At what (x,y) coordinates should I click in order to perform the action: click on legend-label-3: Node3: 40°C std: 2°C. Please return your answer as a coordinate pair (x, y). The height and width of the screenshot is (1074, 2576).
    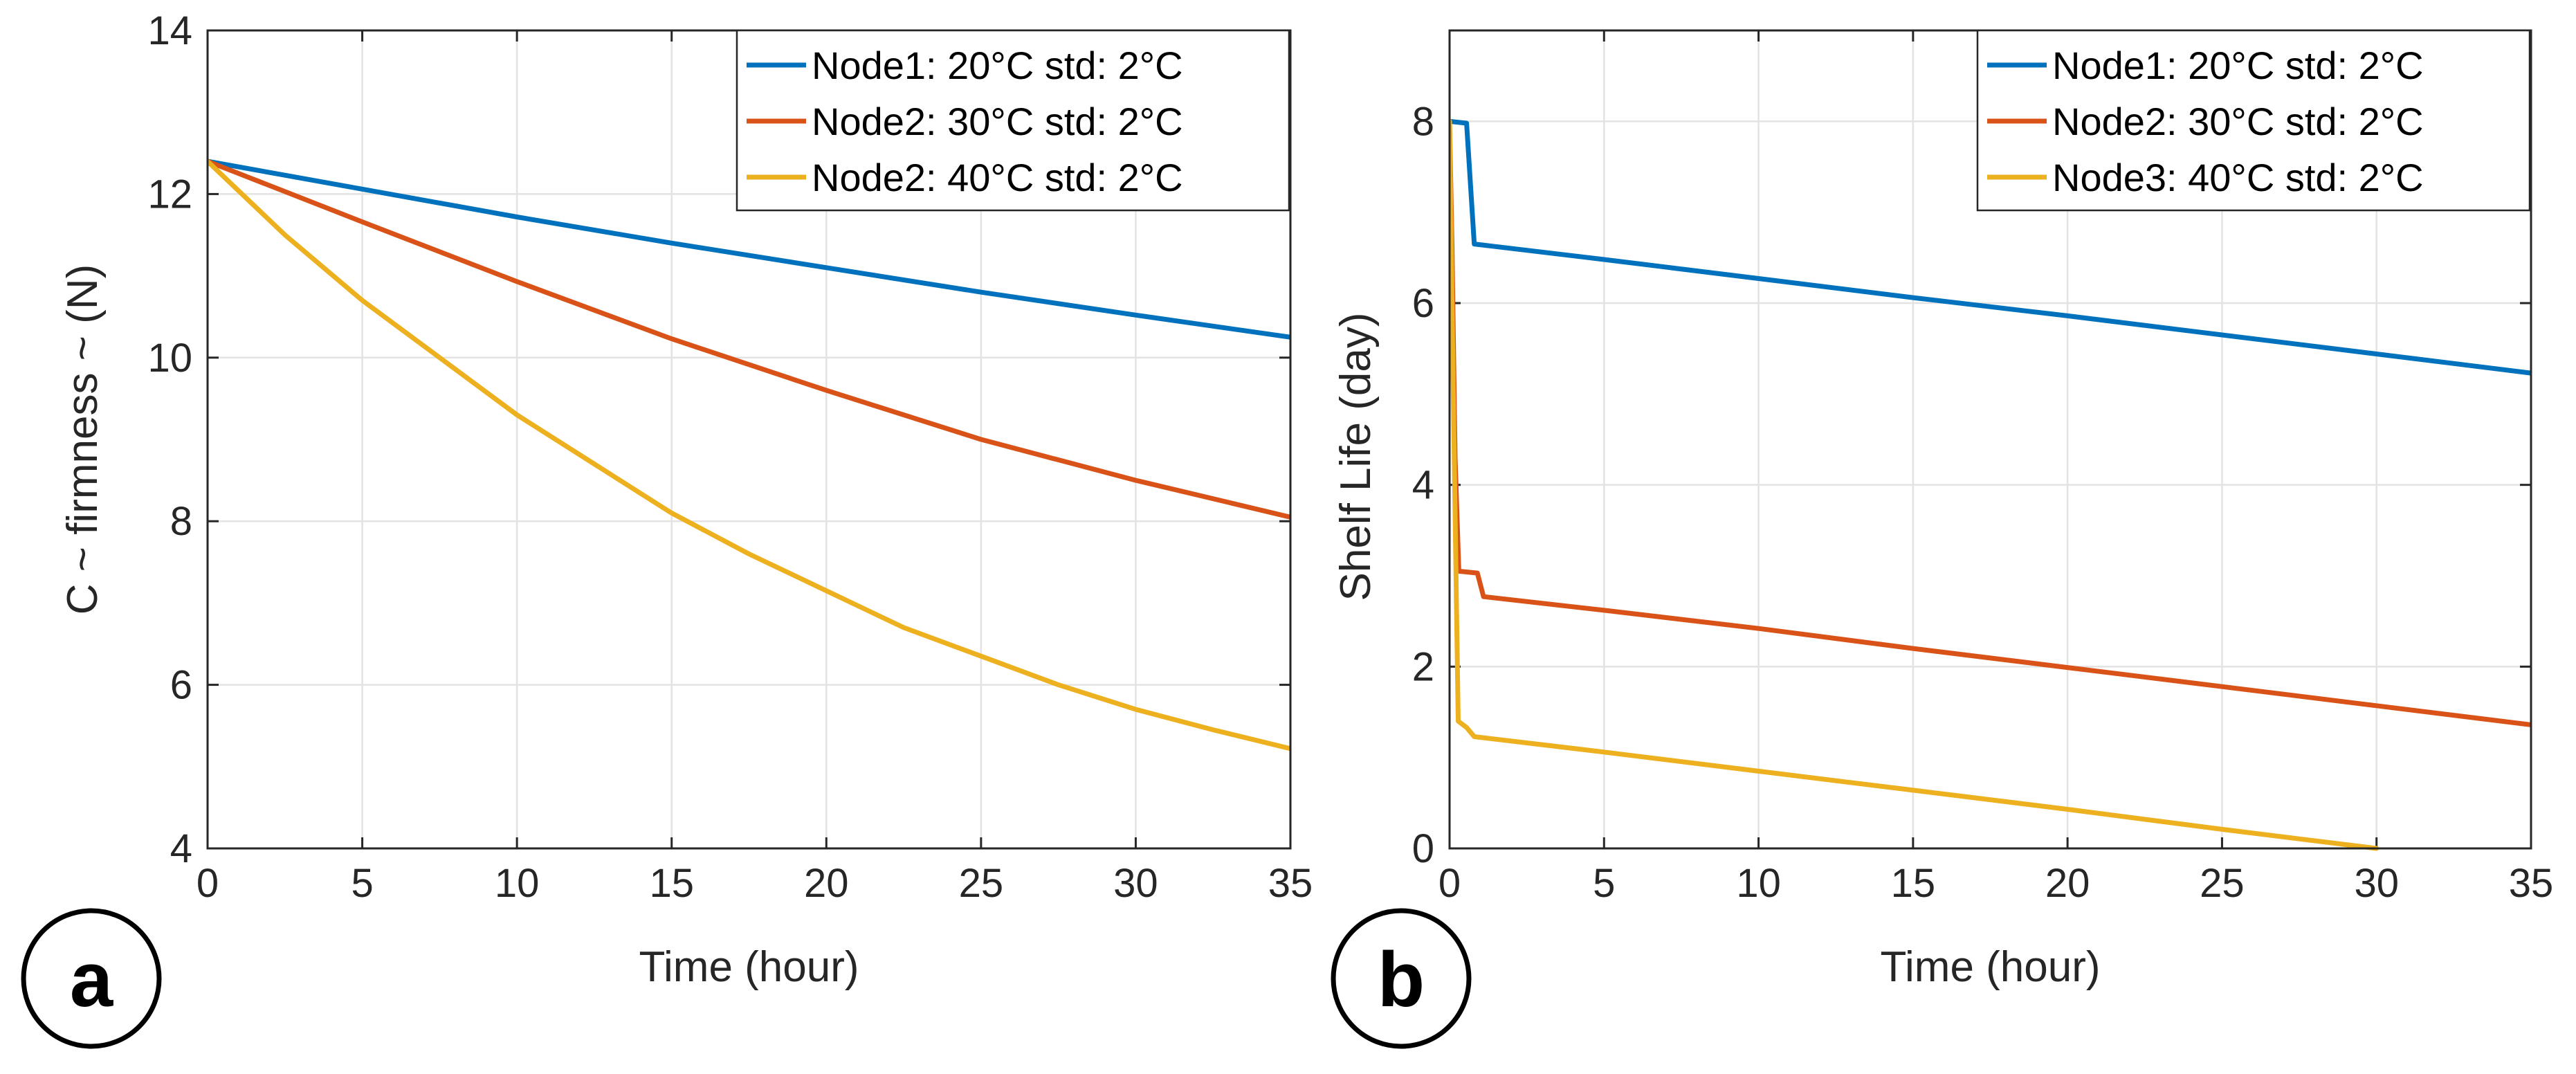
    Looking at the image, I should click on (2238, 177).